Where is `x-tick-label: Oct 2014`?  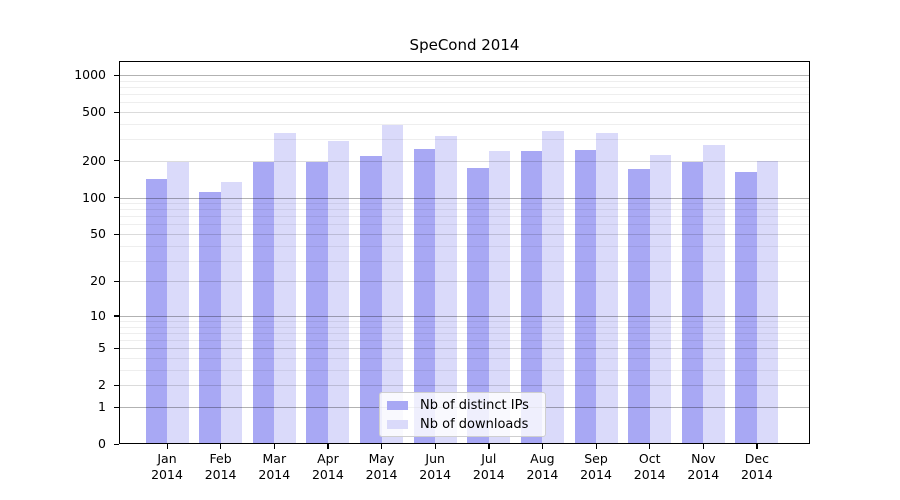 x-tick-label: Oct 2014 is located at coordinates (649, 466).